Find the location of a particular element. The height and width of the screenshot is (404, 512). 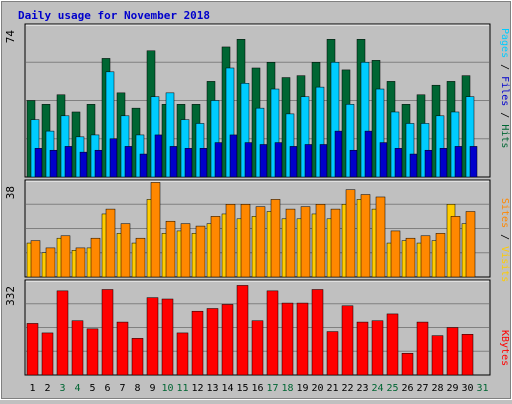

x-tick-label: 9 is located at coordinates (152, 388).